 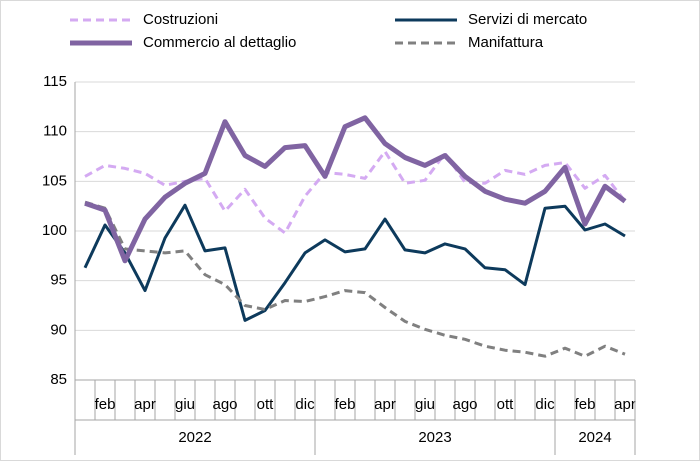 What do you see at coordinates (506, 42) in the screenshot?
I see `legend-label: Manifattura` at bounding box center [506, 42].